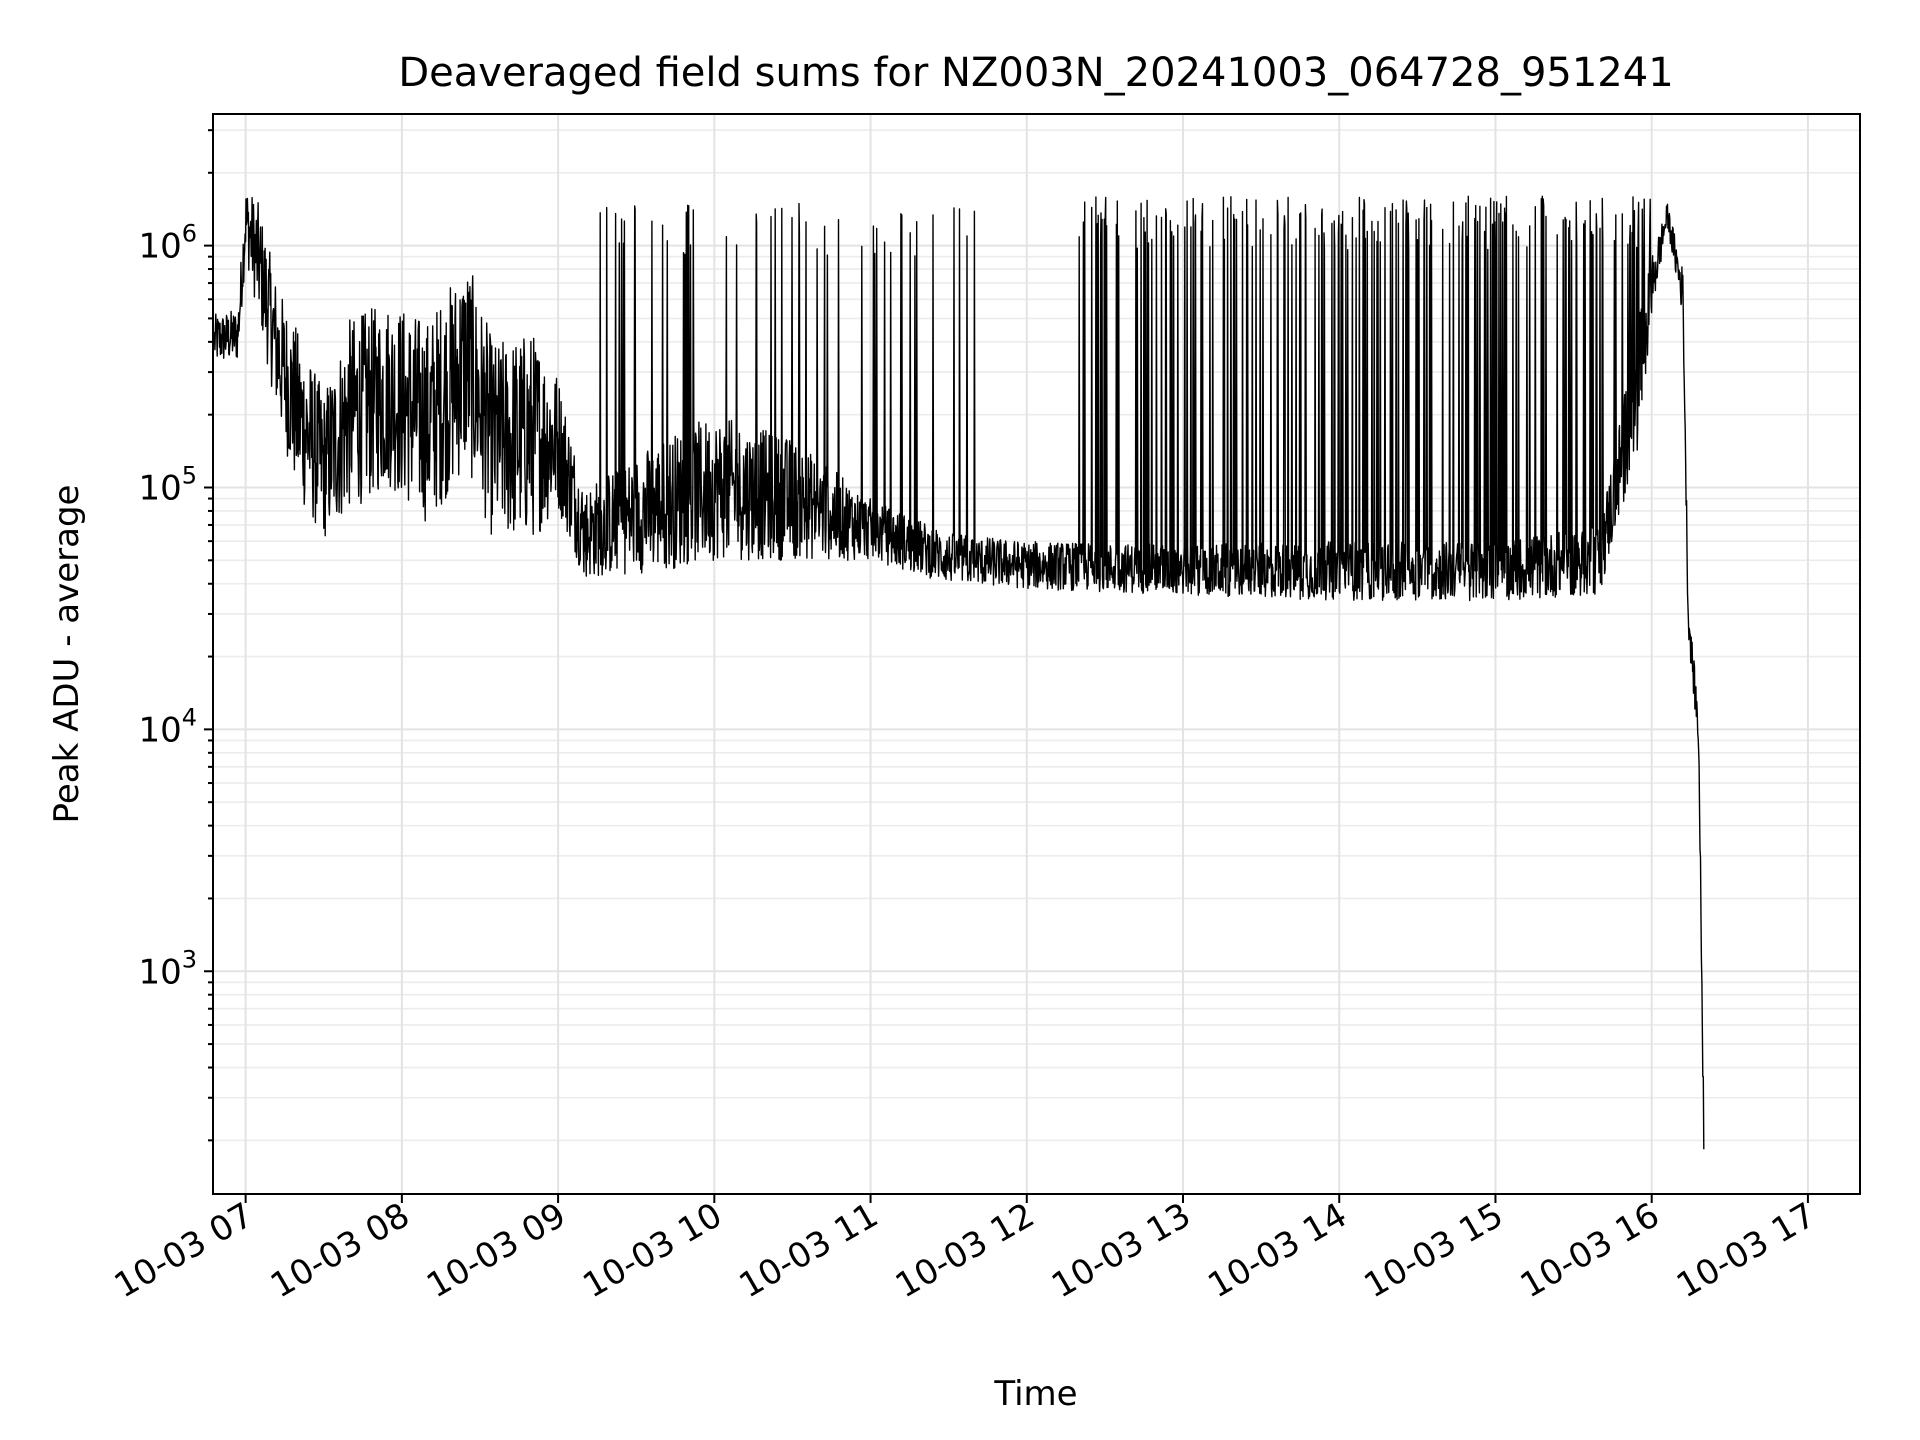  Describe the element at coordinates (189, 475) in the screenshot. I see `y-tick-exponent: 5` at that location.